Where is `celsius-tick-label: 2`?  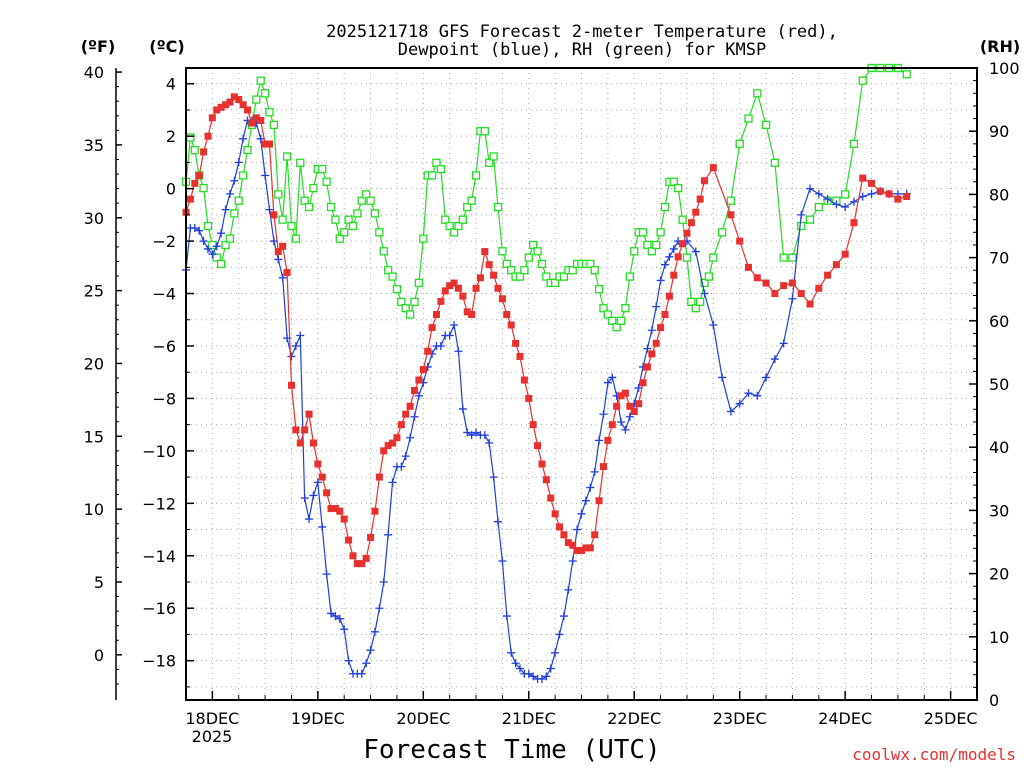 celsius-tick-label: 2 is located at coordinates (171, 136).